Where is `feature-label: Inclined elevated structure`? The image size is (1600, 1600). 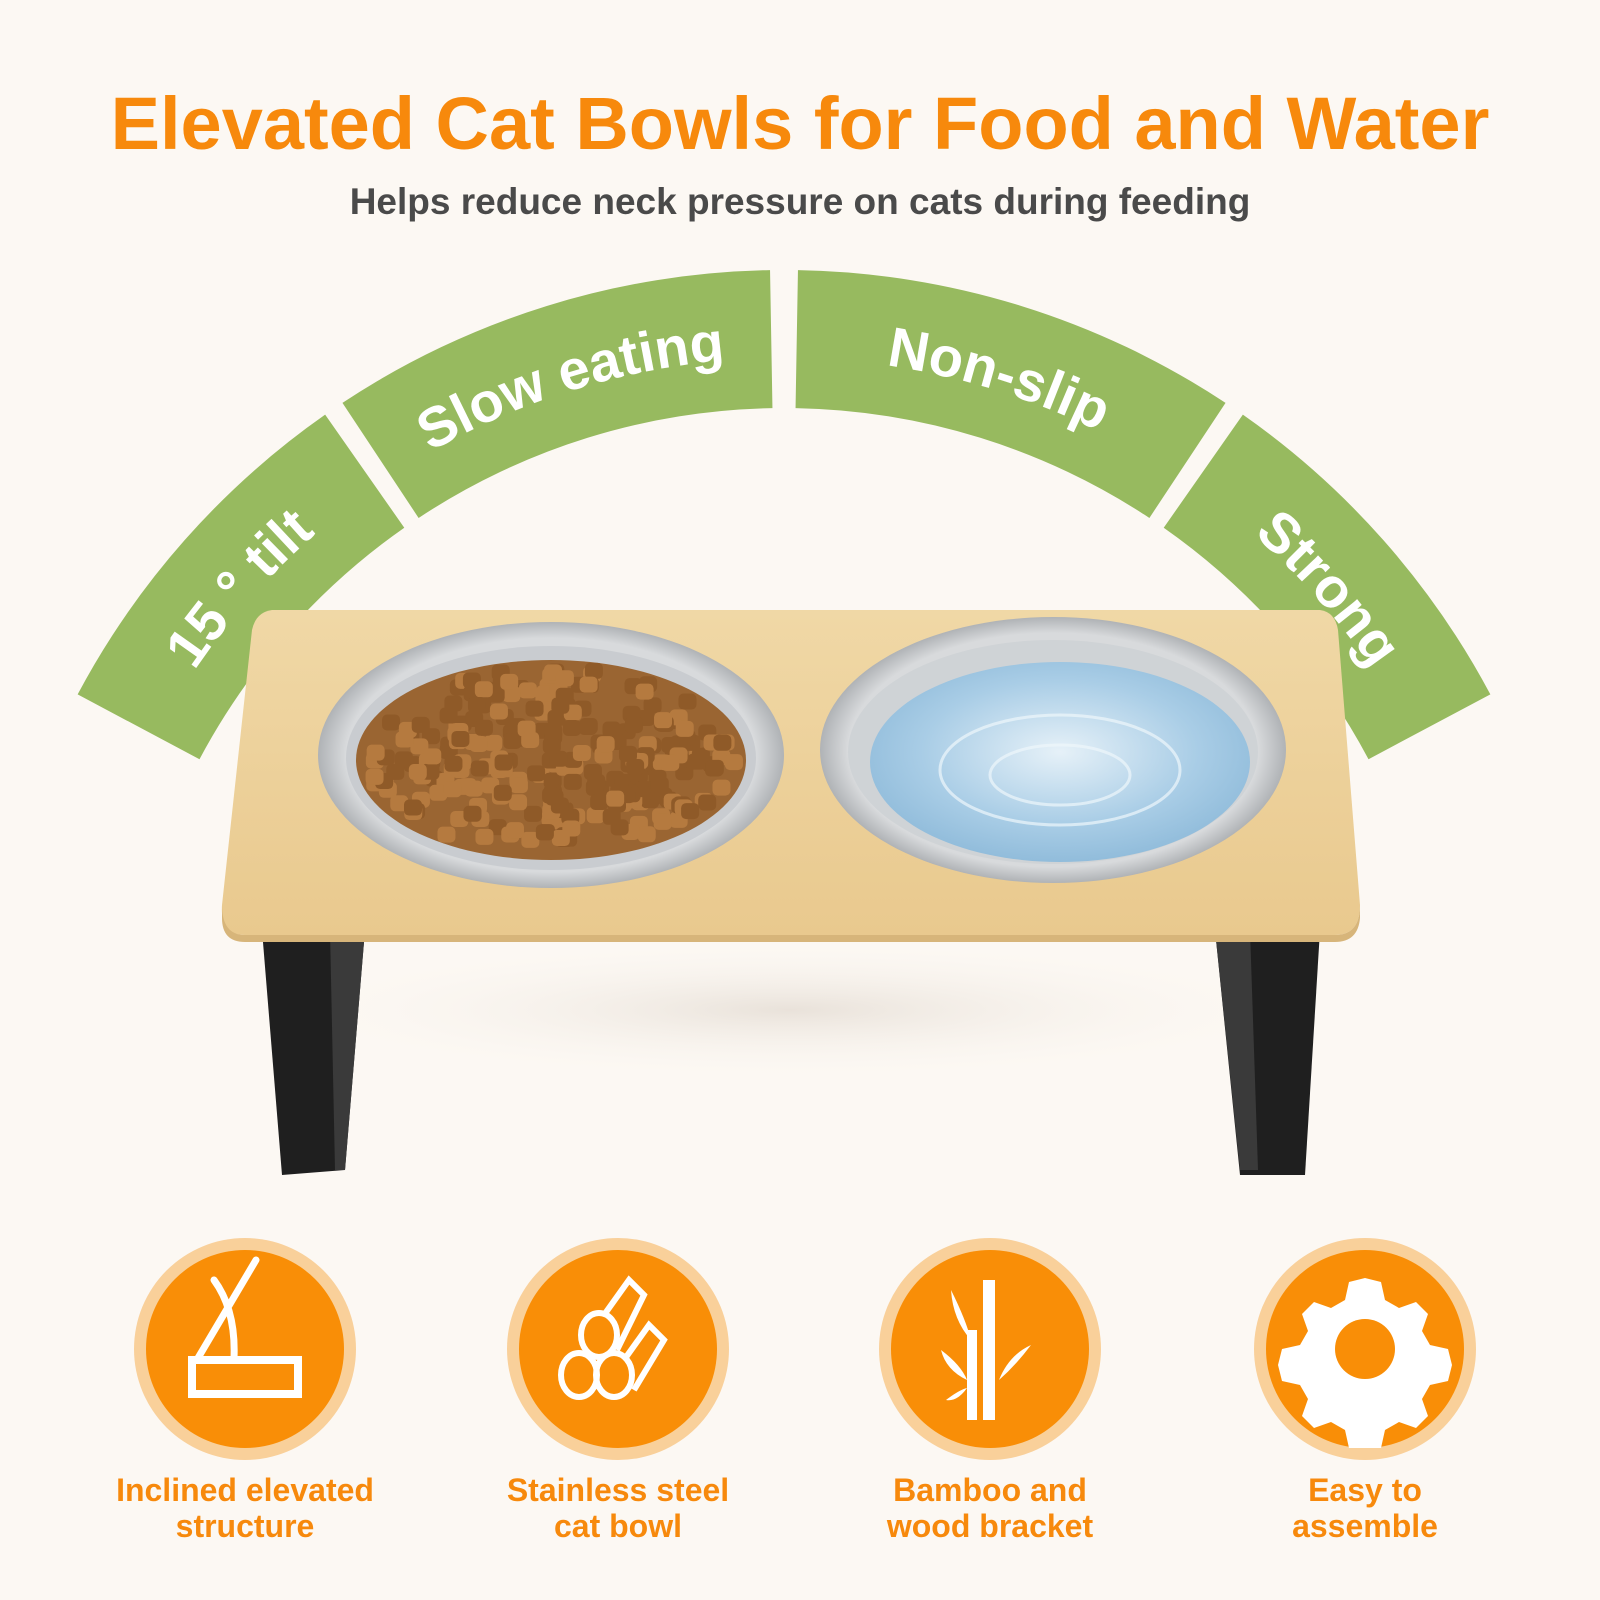
feature-label: Inclined elevated structure is located at coordinates (245, 1508).